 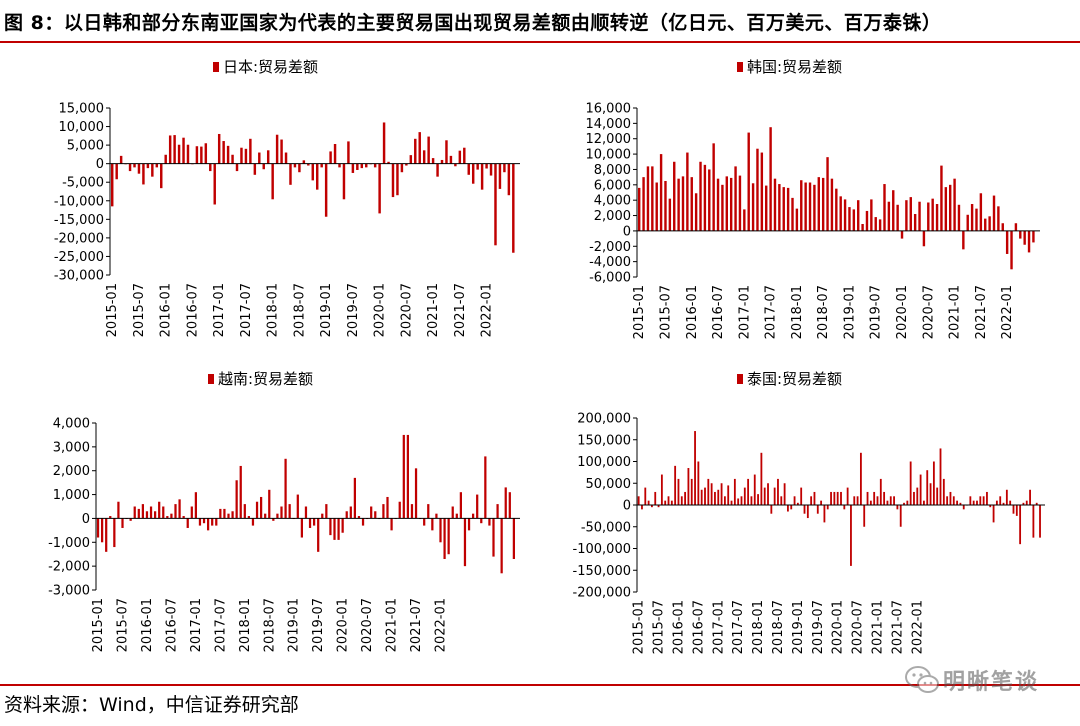 I want to click on legend: 日本:贸易差额, so click(x=265, y=67).